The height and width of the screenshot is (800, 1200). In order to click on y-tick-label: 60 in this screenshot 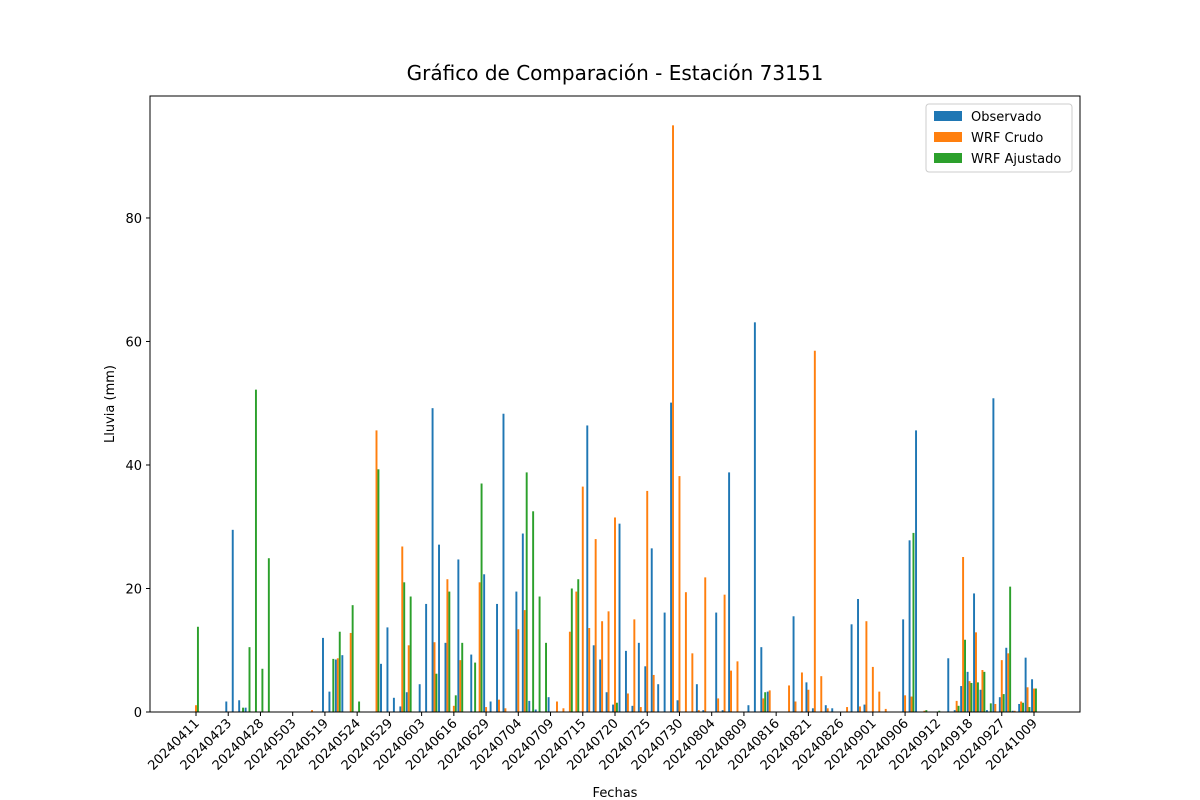, I will do `click(133, 342)`.